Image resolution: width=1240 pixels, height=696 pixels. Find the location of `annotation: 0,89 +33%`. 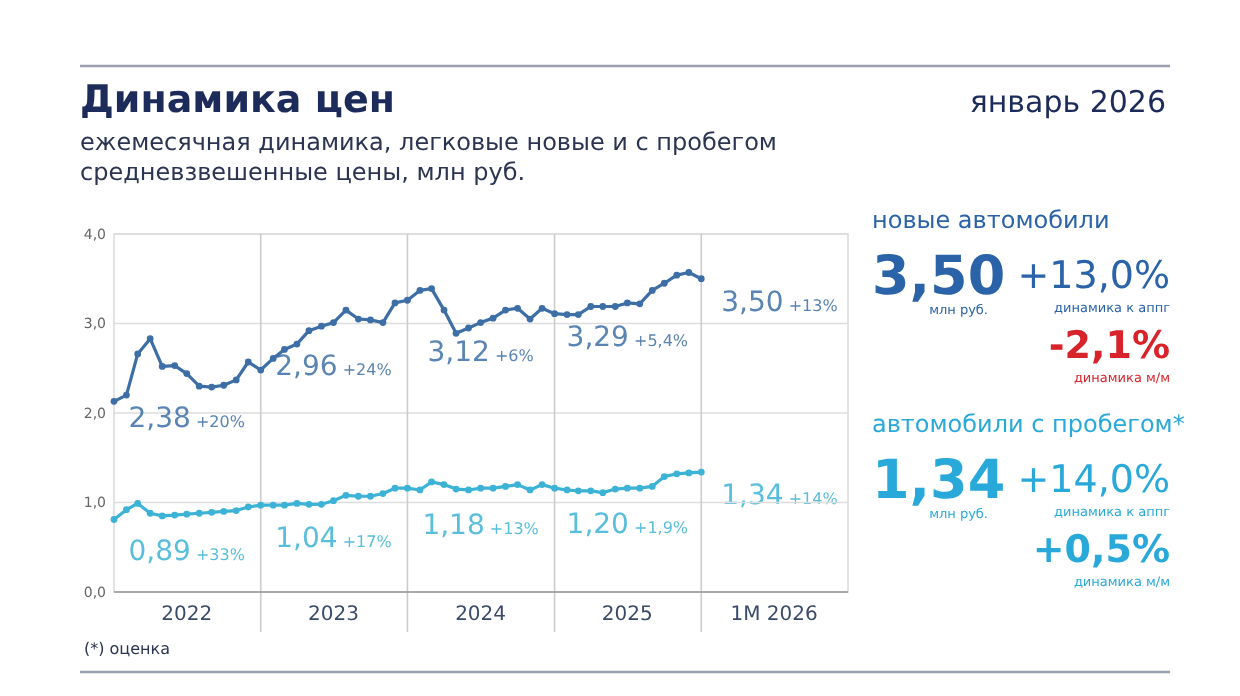

annotation: 0,89 +33% is located at coordinates (187, 552).